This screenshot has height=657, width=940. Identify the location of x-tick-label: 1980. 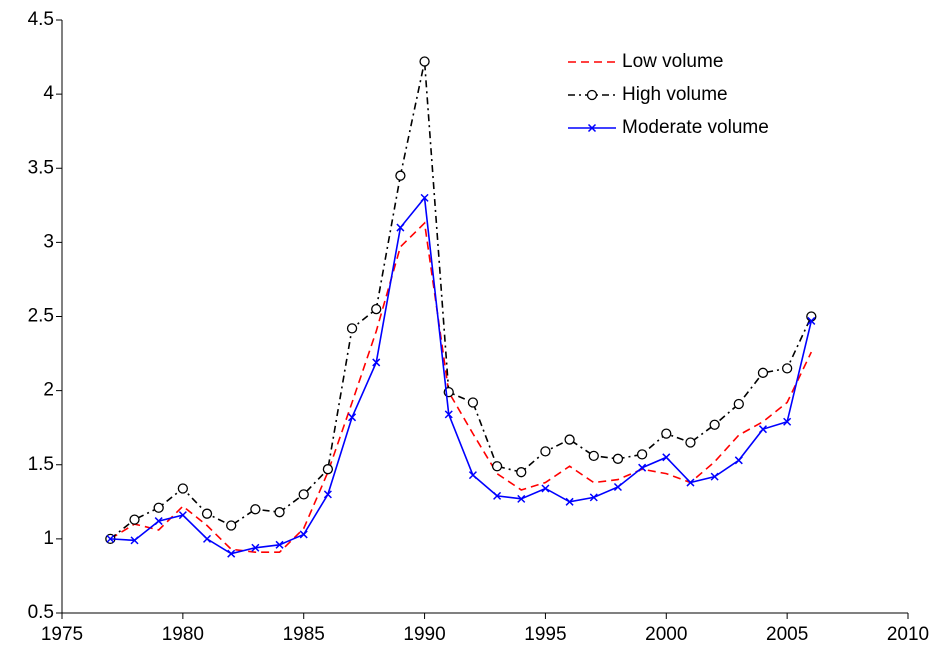
(183, 634).